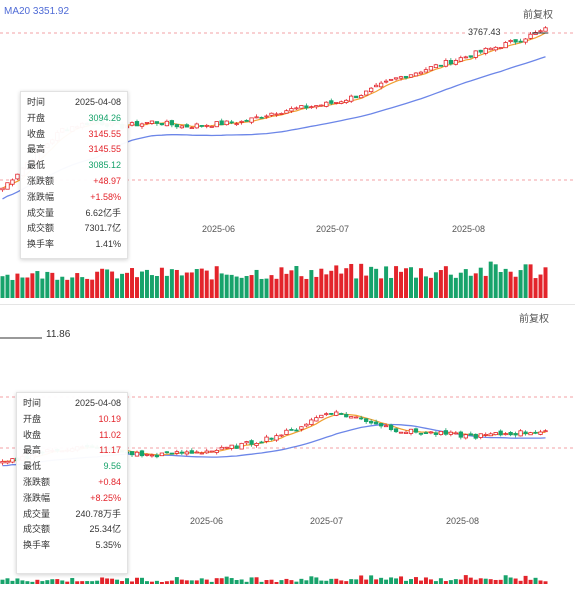 Image resolution: width=575 pixels, height=597 pixels. I want to click on tooltip-value: 6.62亿手, so click(103, 212).